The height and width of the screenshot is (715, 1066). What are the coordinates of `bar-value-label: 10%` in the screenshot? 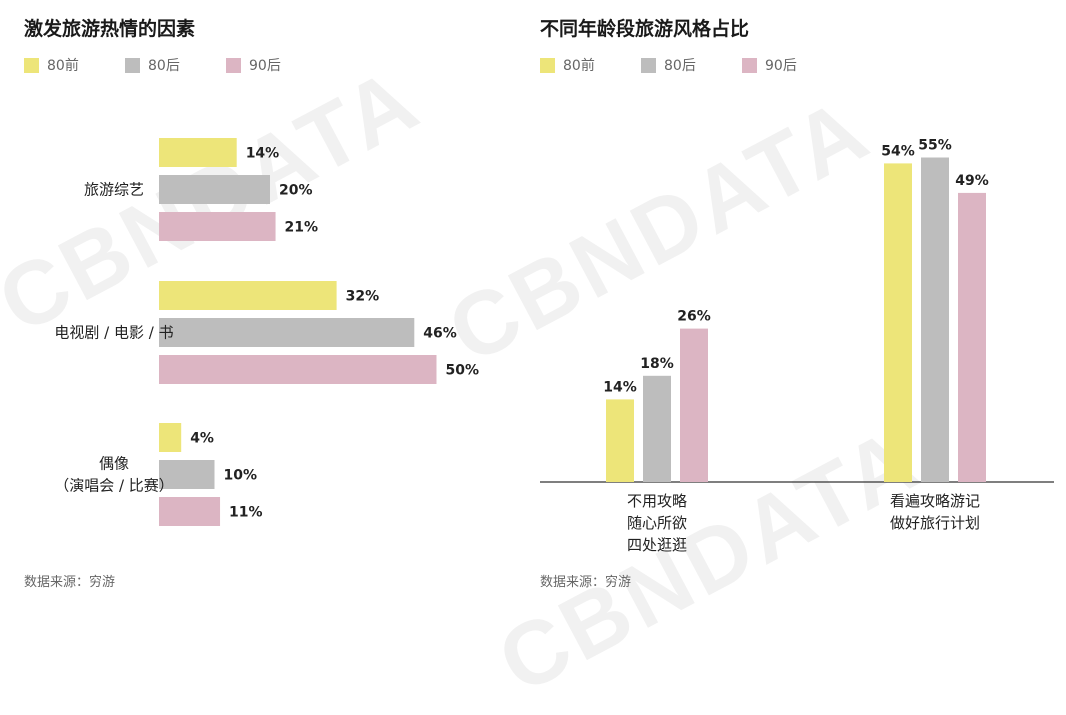 It's located at (241, 476).